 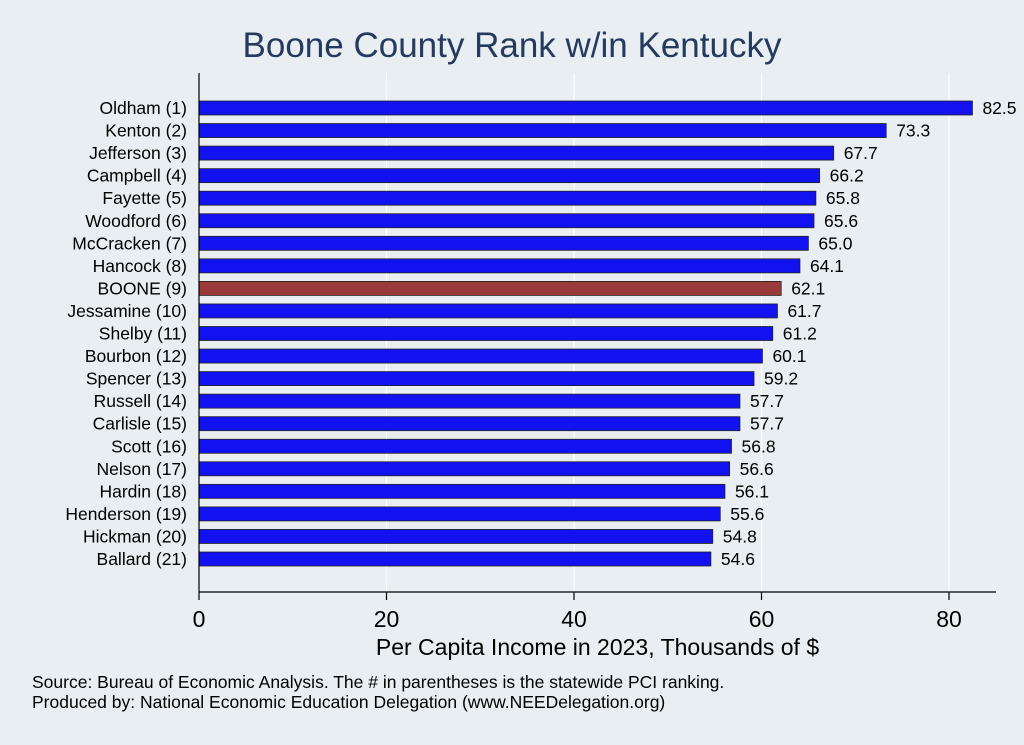 I want to click on value-label: 65.6, so click(x=841, y=221).